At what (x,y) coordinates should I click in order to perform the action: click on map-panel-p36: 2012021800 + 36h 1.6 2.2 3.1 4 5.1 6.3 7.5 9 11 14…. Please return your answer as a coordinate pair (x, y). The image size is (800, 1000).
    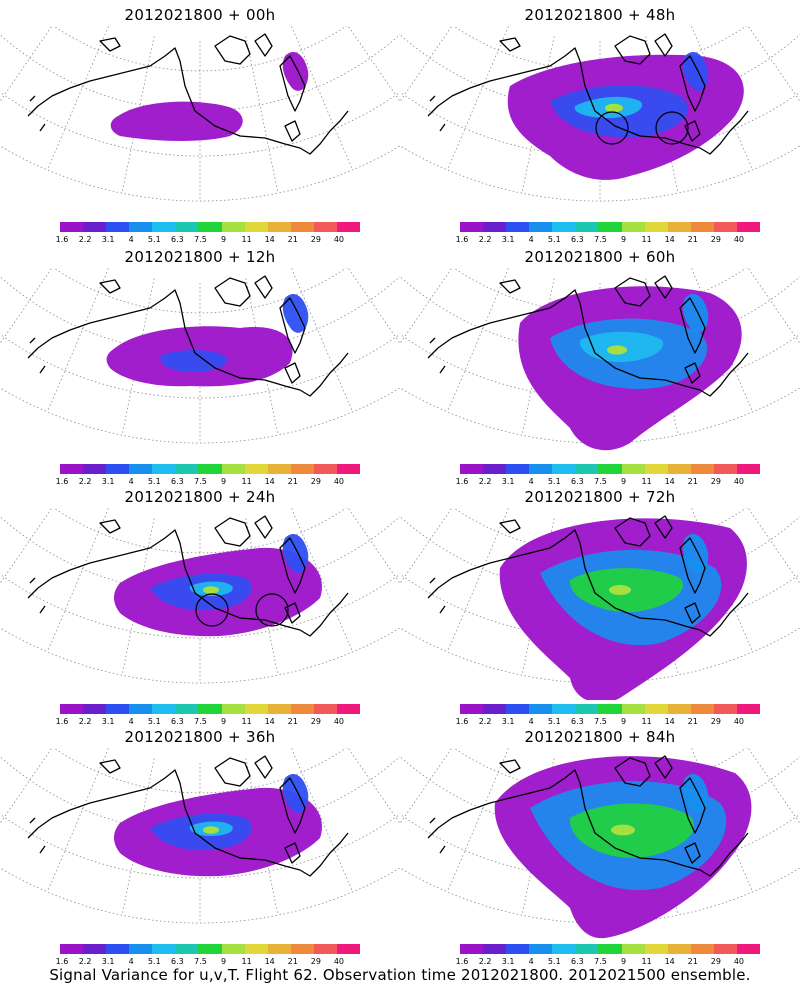
    Looking at the image, I should click on (200, 844).